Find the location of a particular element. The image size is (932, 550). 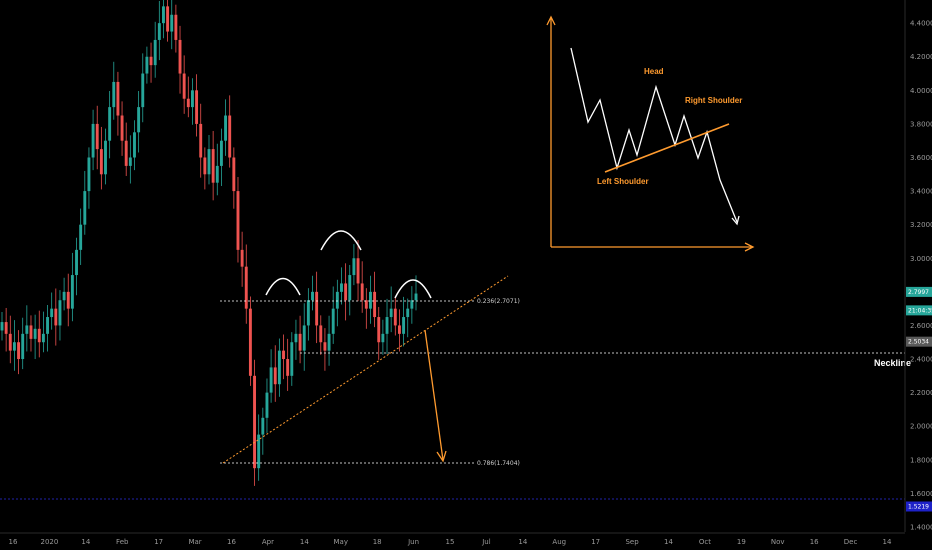

inset-right-shoulder-label: Right Shoulder is located at coordinates (713, 100).